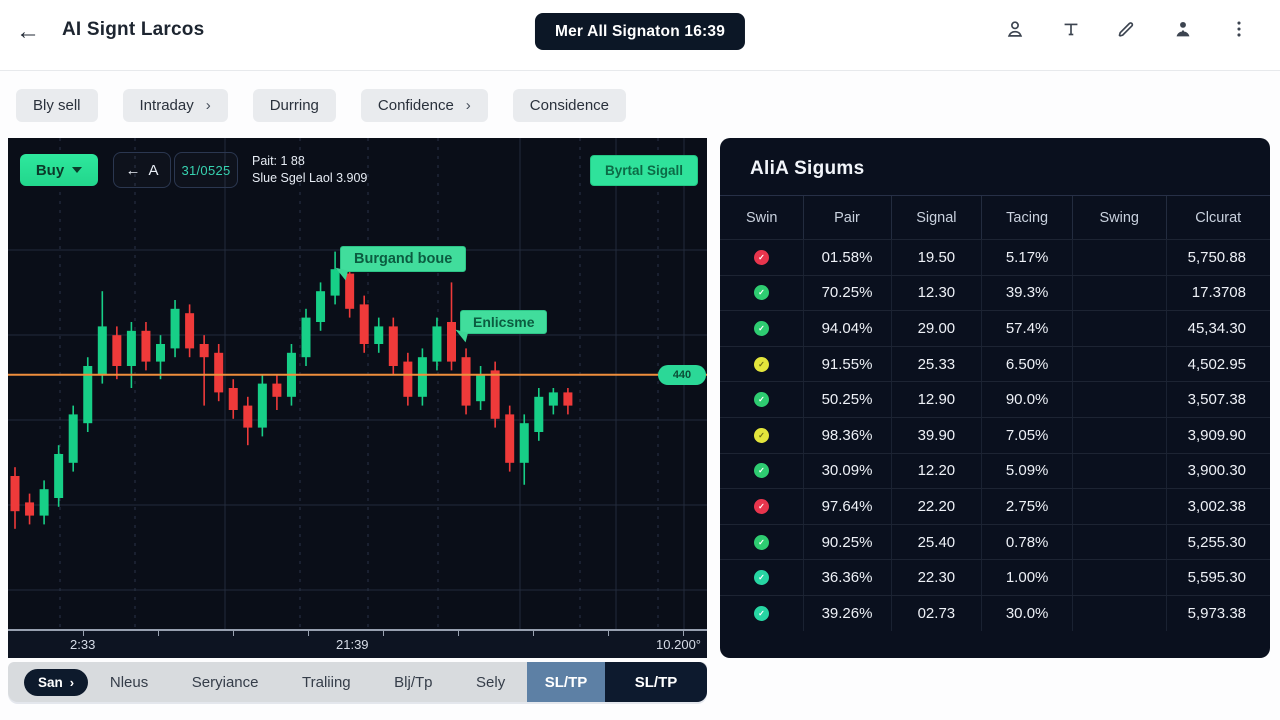 The image size is (1280, 720). I want to click on tab-blj-tp: Blj/Tp, so click(413, 682).